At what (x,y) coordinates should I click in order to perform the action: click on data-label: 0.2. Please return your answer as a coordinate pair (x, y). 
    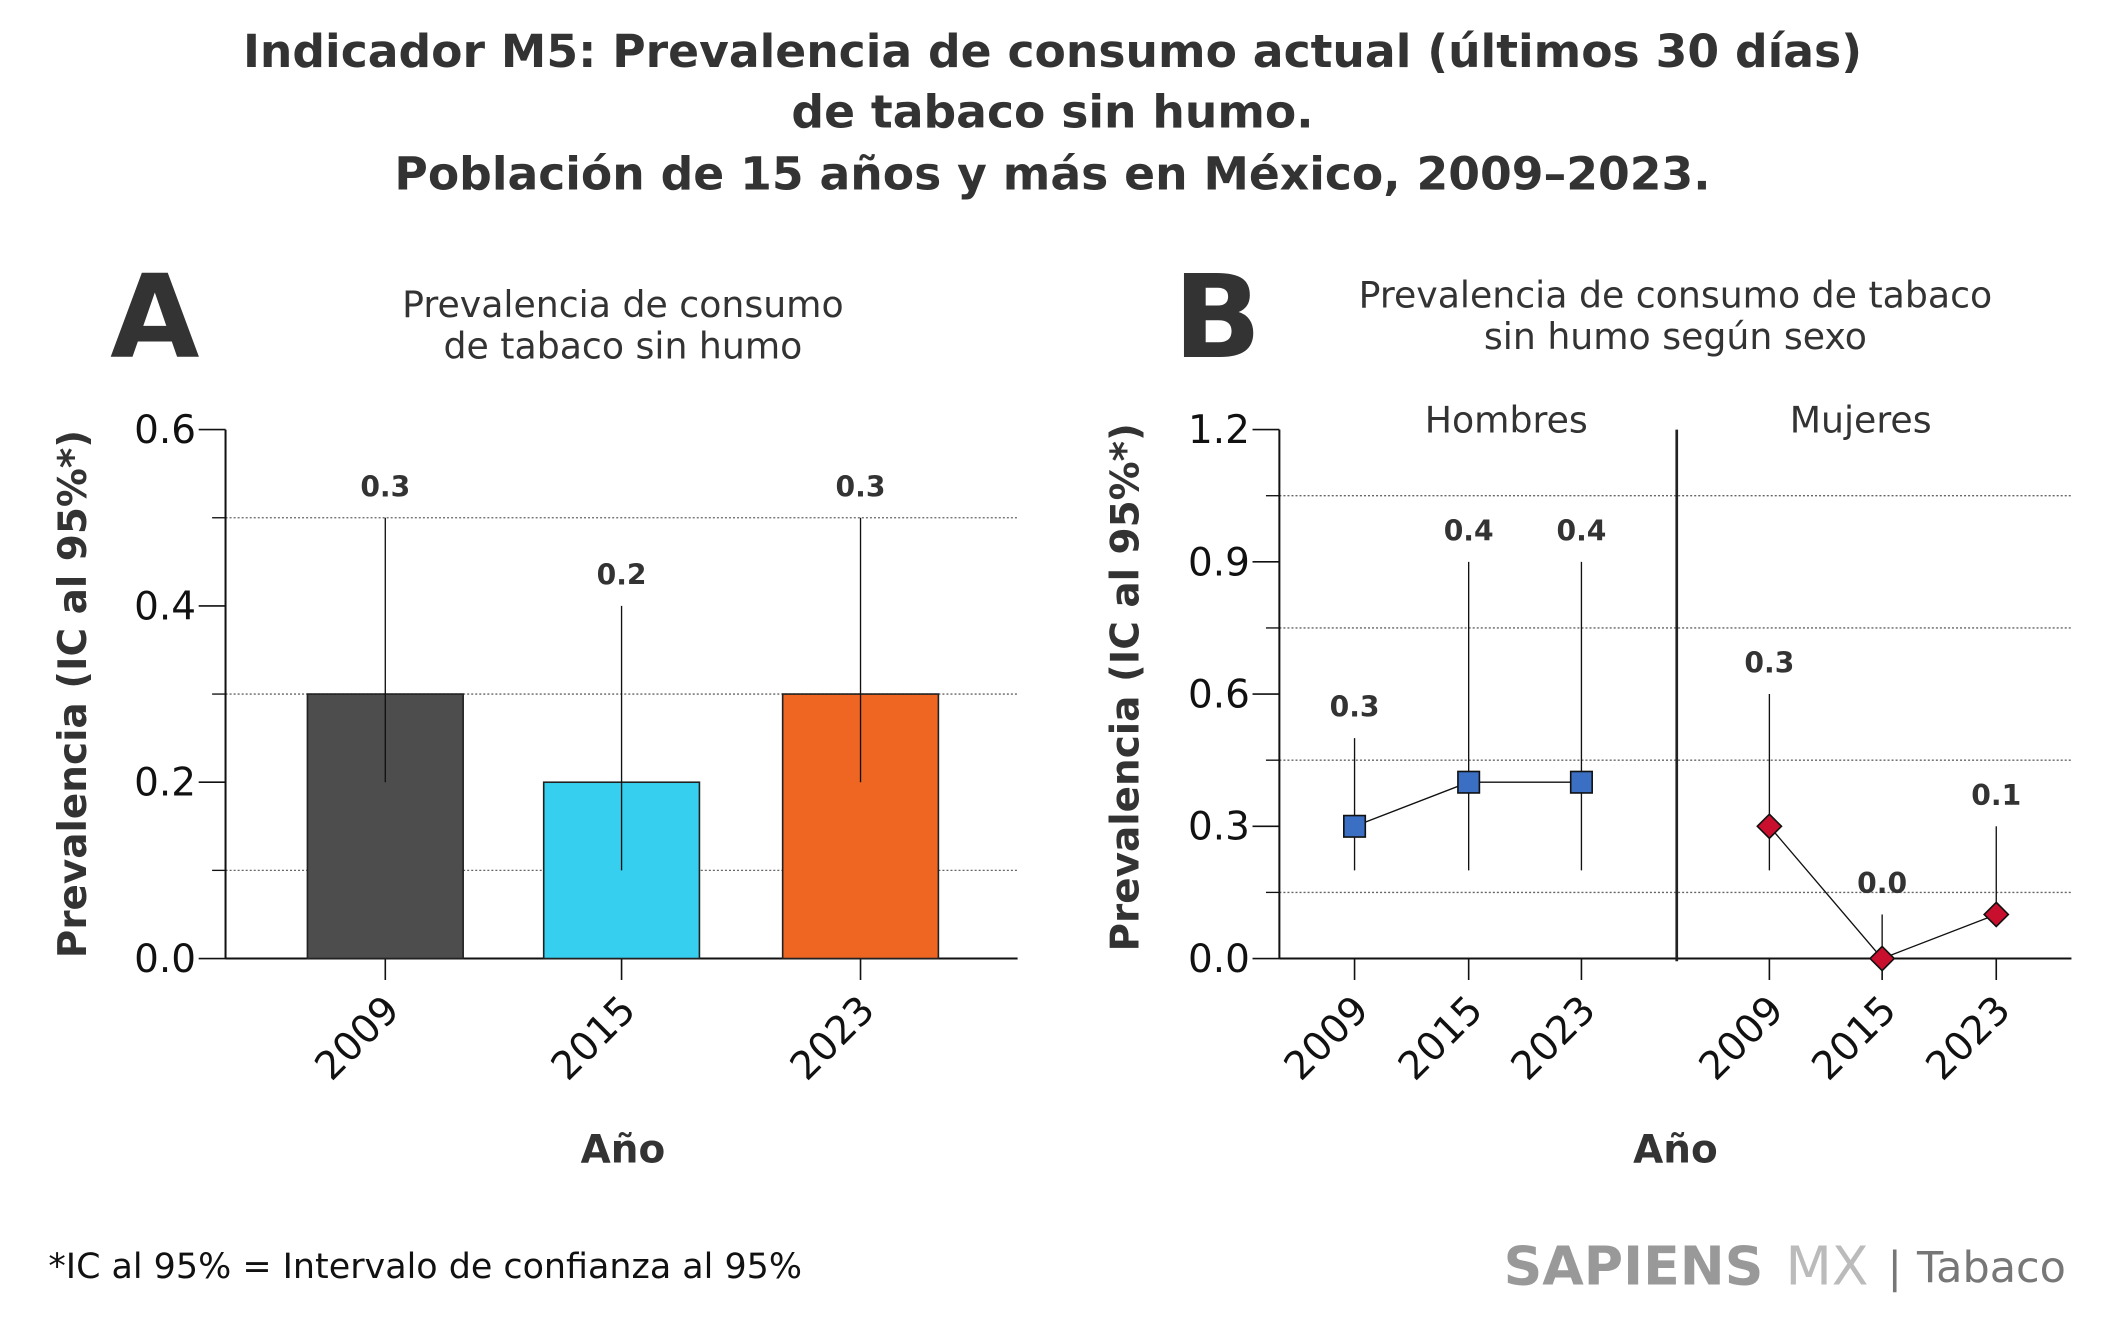
    Looking at the image, I should click on (622, 574).